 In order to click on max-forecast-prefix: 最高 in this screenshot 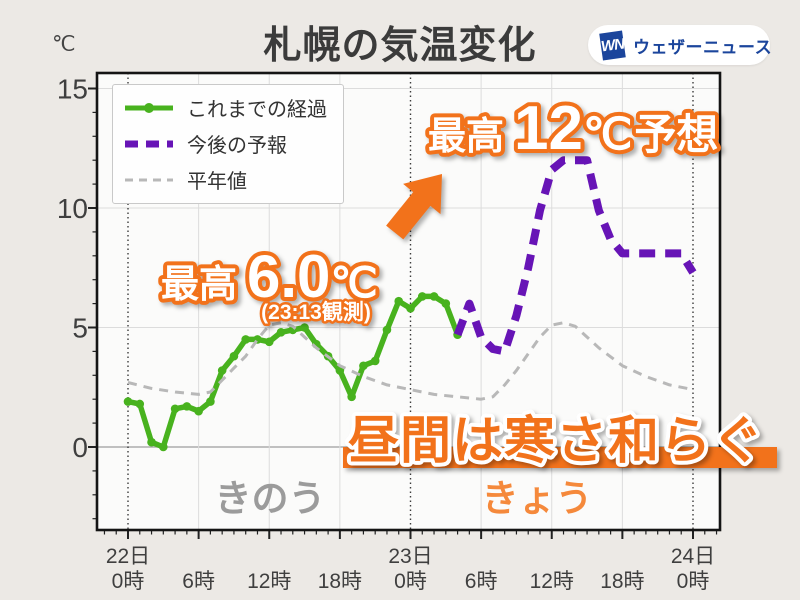, I will do `click(466, 137)`.